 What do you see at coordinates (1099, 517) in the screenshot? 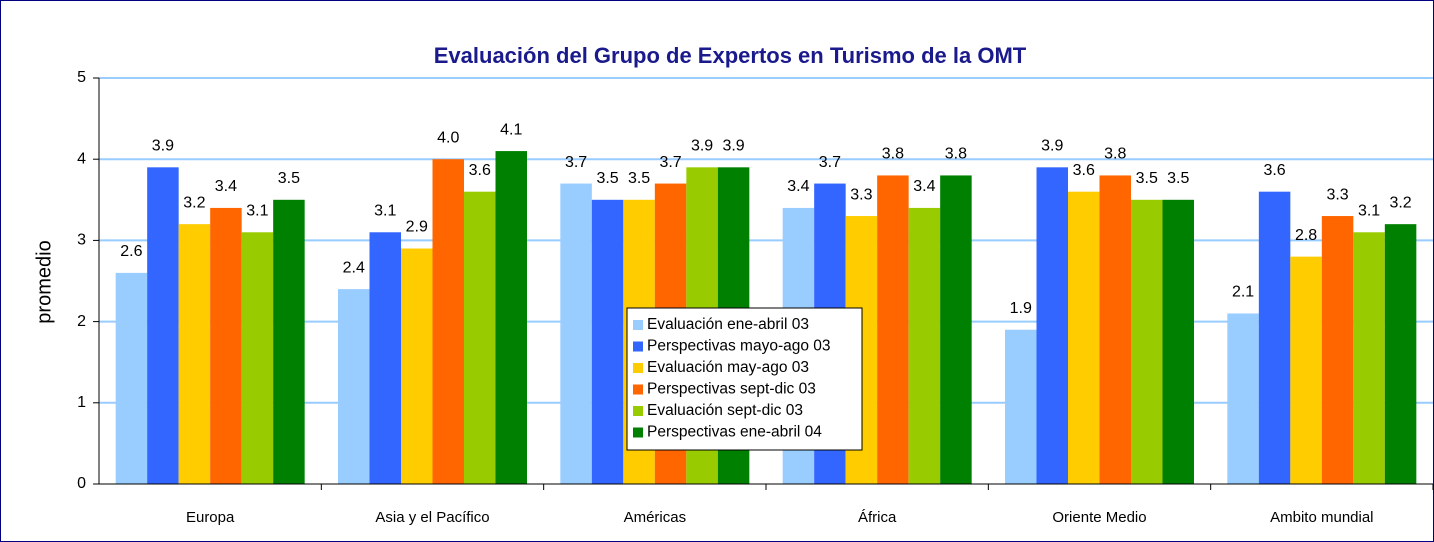
I see `x-tick-label: Oriente Medio` at bounding box center [1099, 517].